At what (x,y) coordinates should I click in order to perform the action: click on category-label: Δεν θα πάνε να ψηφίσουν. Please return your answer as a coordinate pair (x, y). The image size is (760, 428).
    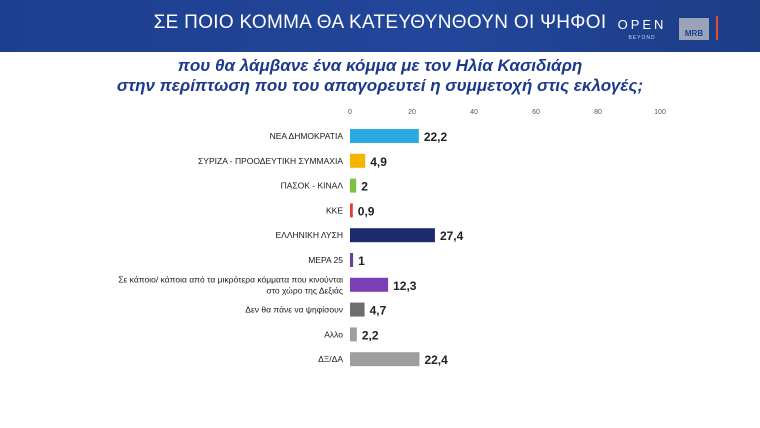
    Looking at the image, I should click on (294, 310).